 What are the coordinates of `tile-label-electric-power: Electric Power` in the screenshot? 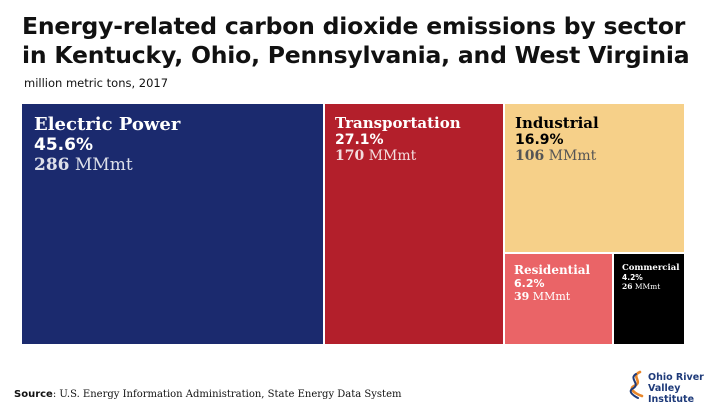 It's located at (107, 124).